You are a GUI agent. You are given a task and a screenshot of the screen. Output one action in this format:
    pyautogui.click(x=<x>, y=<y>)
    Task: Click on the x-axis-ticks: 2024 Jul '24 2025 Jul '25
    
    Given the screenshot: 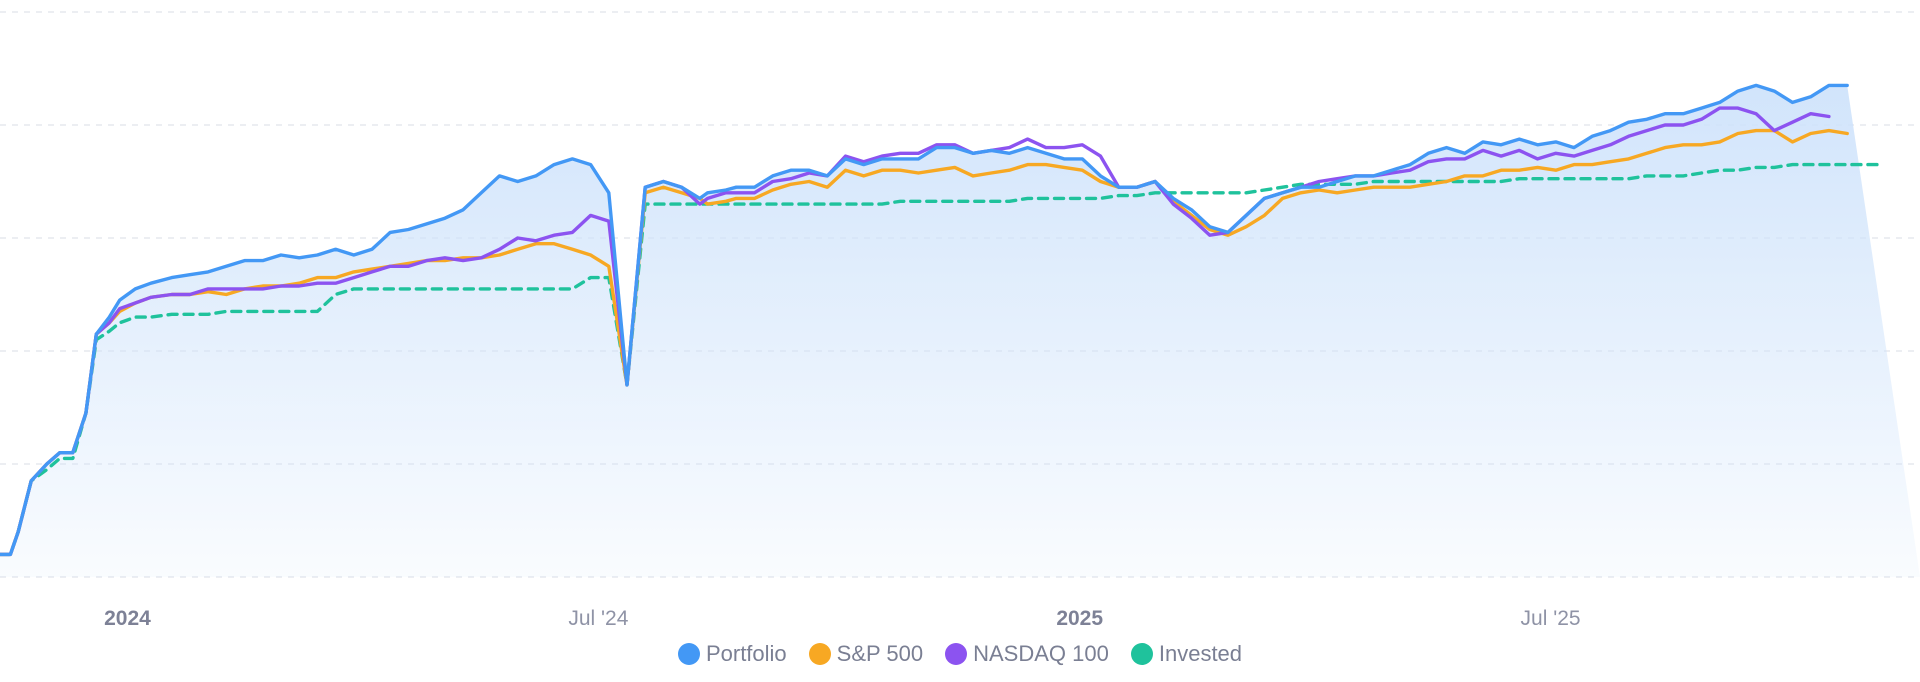 What is the action you would take?
    pyautogui.click(x=842, y=618)
    